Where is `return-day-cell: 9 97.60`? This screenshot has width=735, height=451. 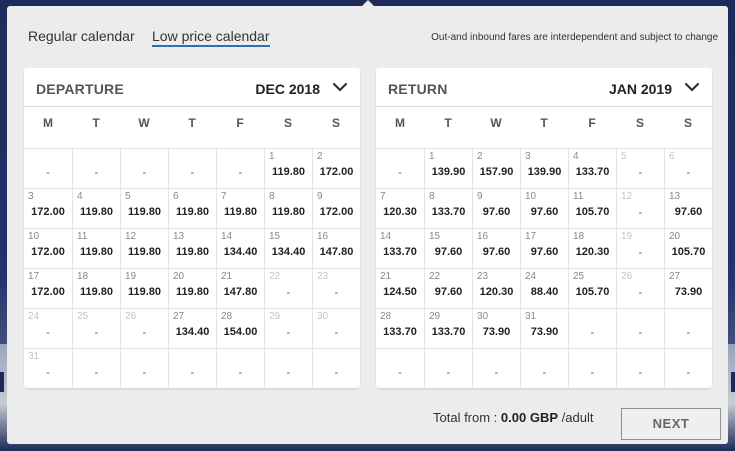
return-day-cell: 9 97.60 is located at coordinates (496, 208).